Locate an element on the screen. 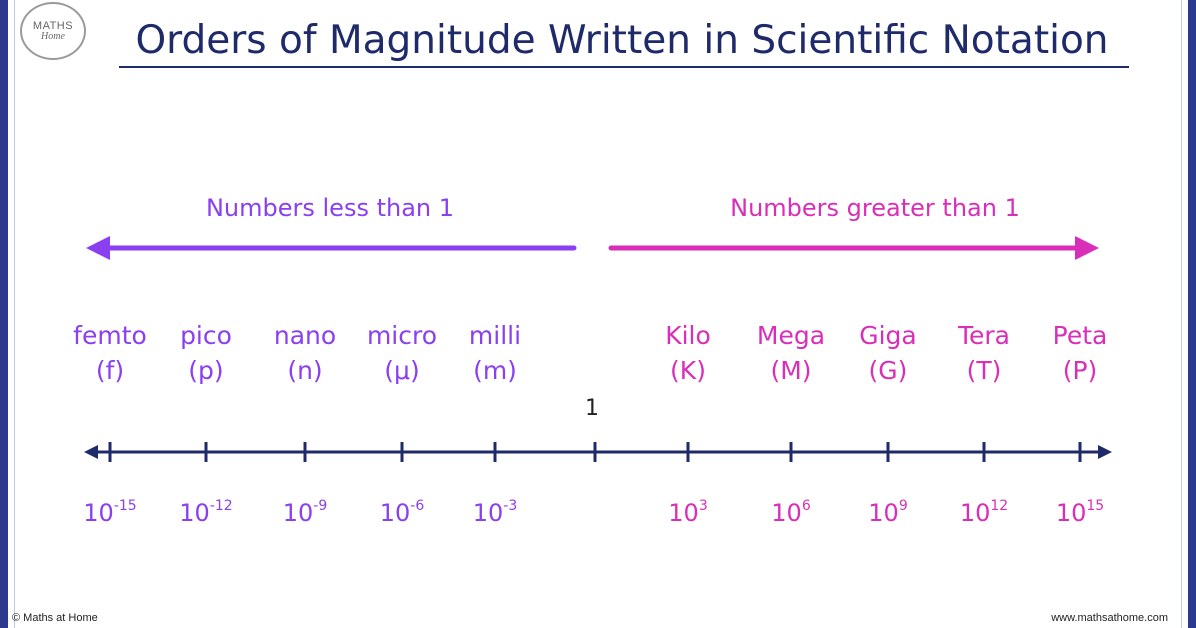 The height and width of the screenshot is (628, 1196). power-of-ten: 106 is located at coordinates (791, 512).